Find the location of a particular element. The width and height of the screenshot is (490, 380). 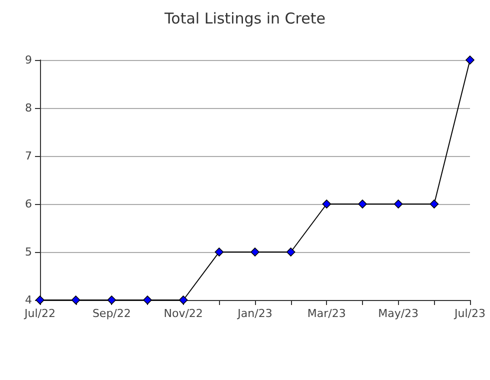

y-tick-label: 5 is located at coordinates (28, 252).